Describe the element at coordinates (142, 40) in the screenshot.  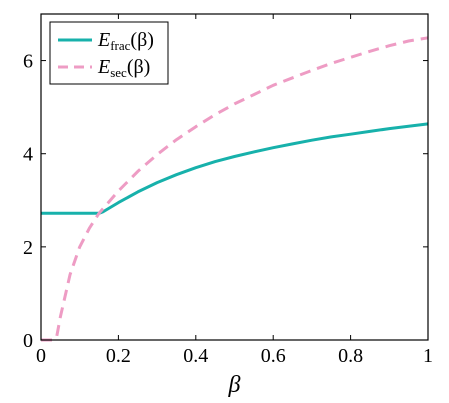
I see `legend-label-frac-arg: (β)` at that location.